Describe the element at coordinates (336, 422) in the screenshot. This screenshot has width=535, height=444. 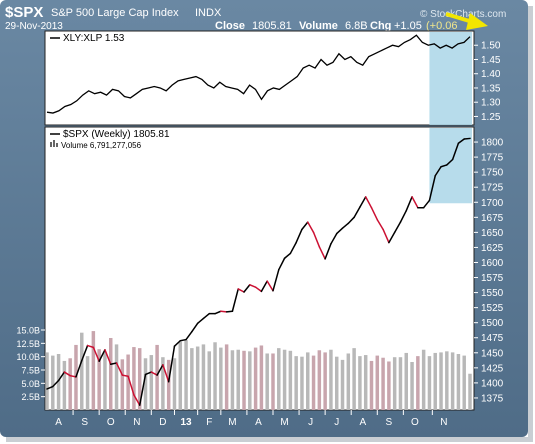
I see `x-tick-label: J` at that location.